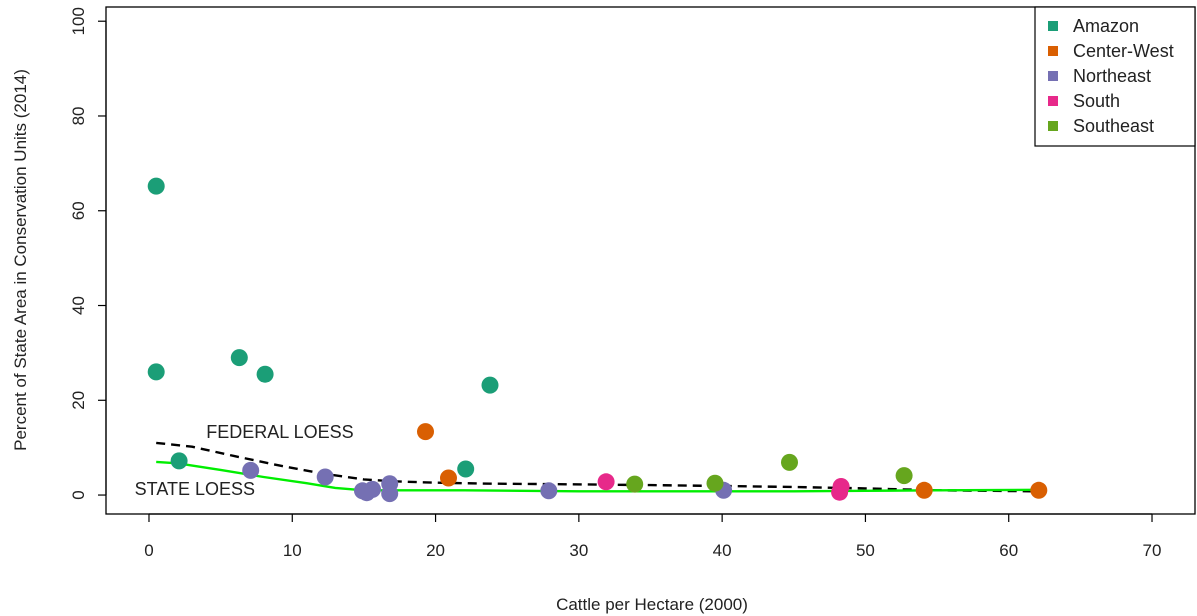  I want to click on x-tick-label: 0, so click(148, 550).